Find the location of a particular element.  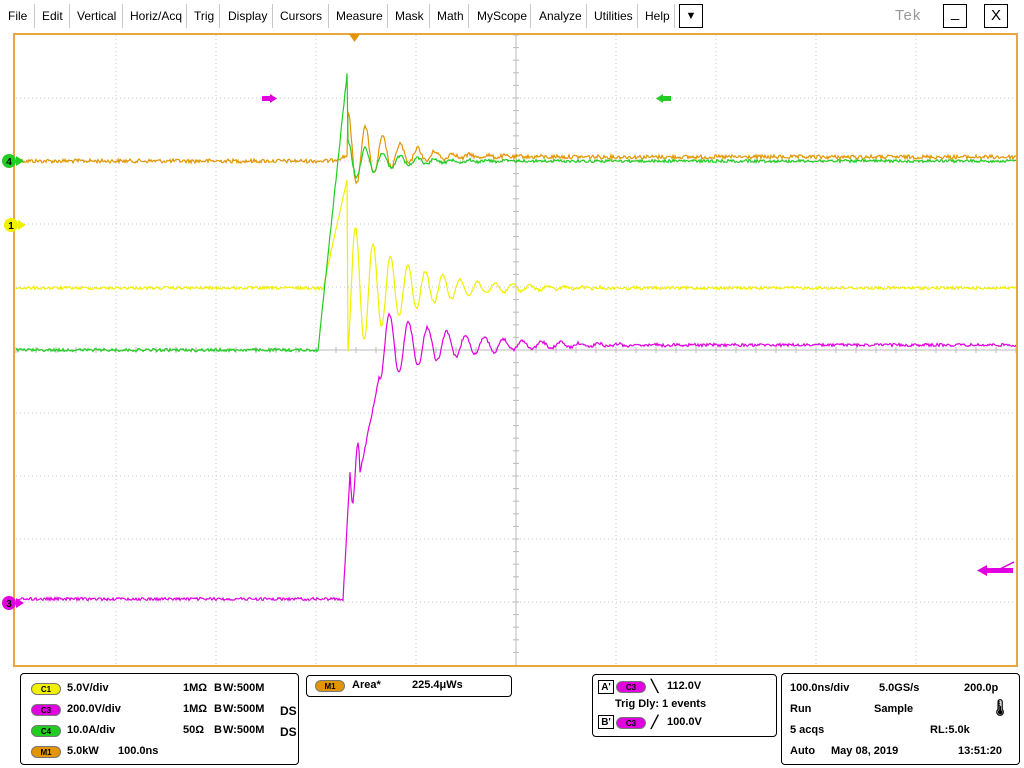

timebase: 100.0ns/div is located at coordinates (820, 688).